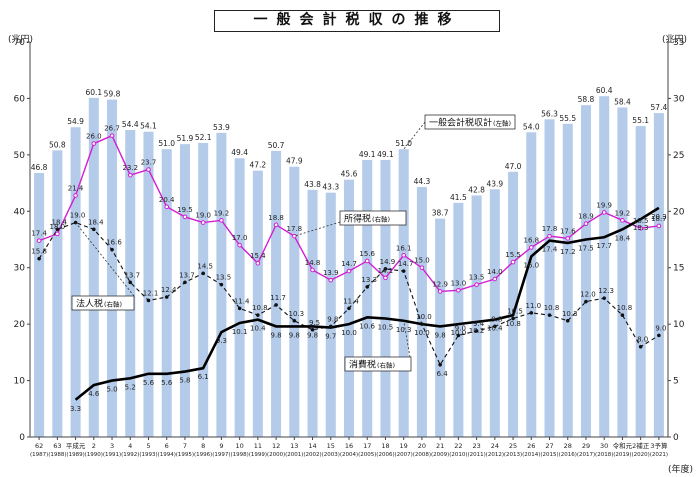  Describe the element at coordinates (258, 256) in the screenshot. I see `data-label-income-tax: 15.4` at that location.